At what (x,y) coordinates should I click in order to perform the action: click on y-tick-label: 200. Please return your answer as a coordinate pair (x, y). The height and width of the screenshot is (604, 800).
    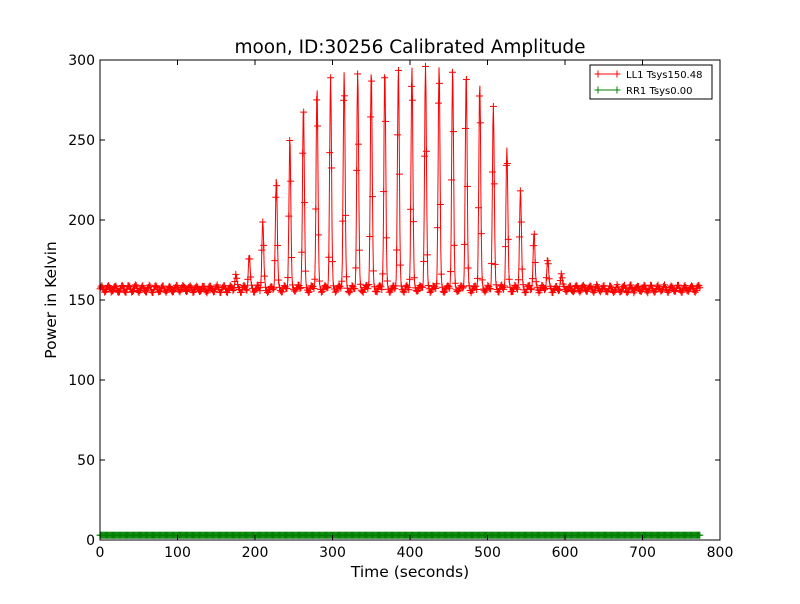
    Looking at the image, I should click on (81, 221).